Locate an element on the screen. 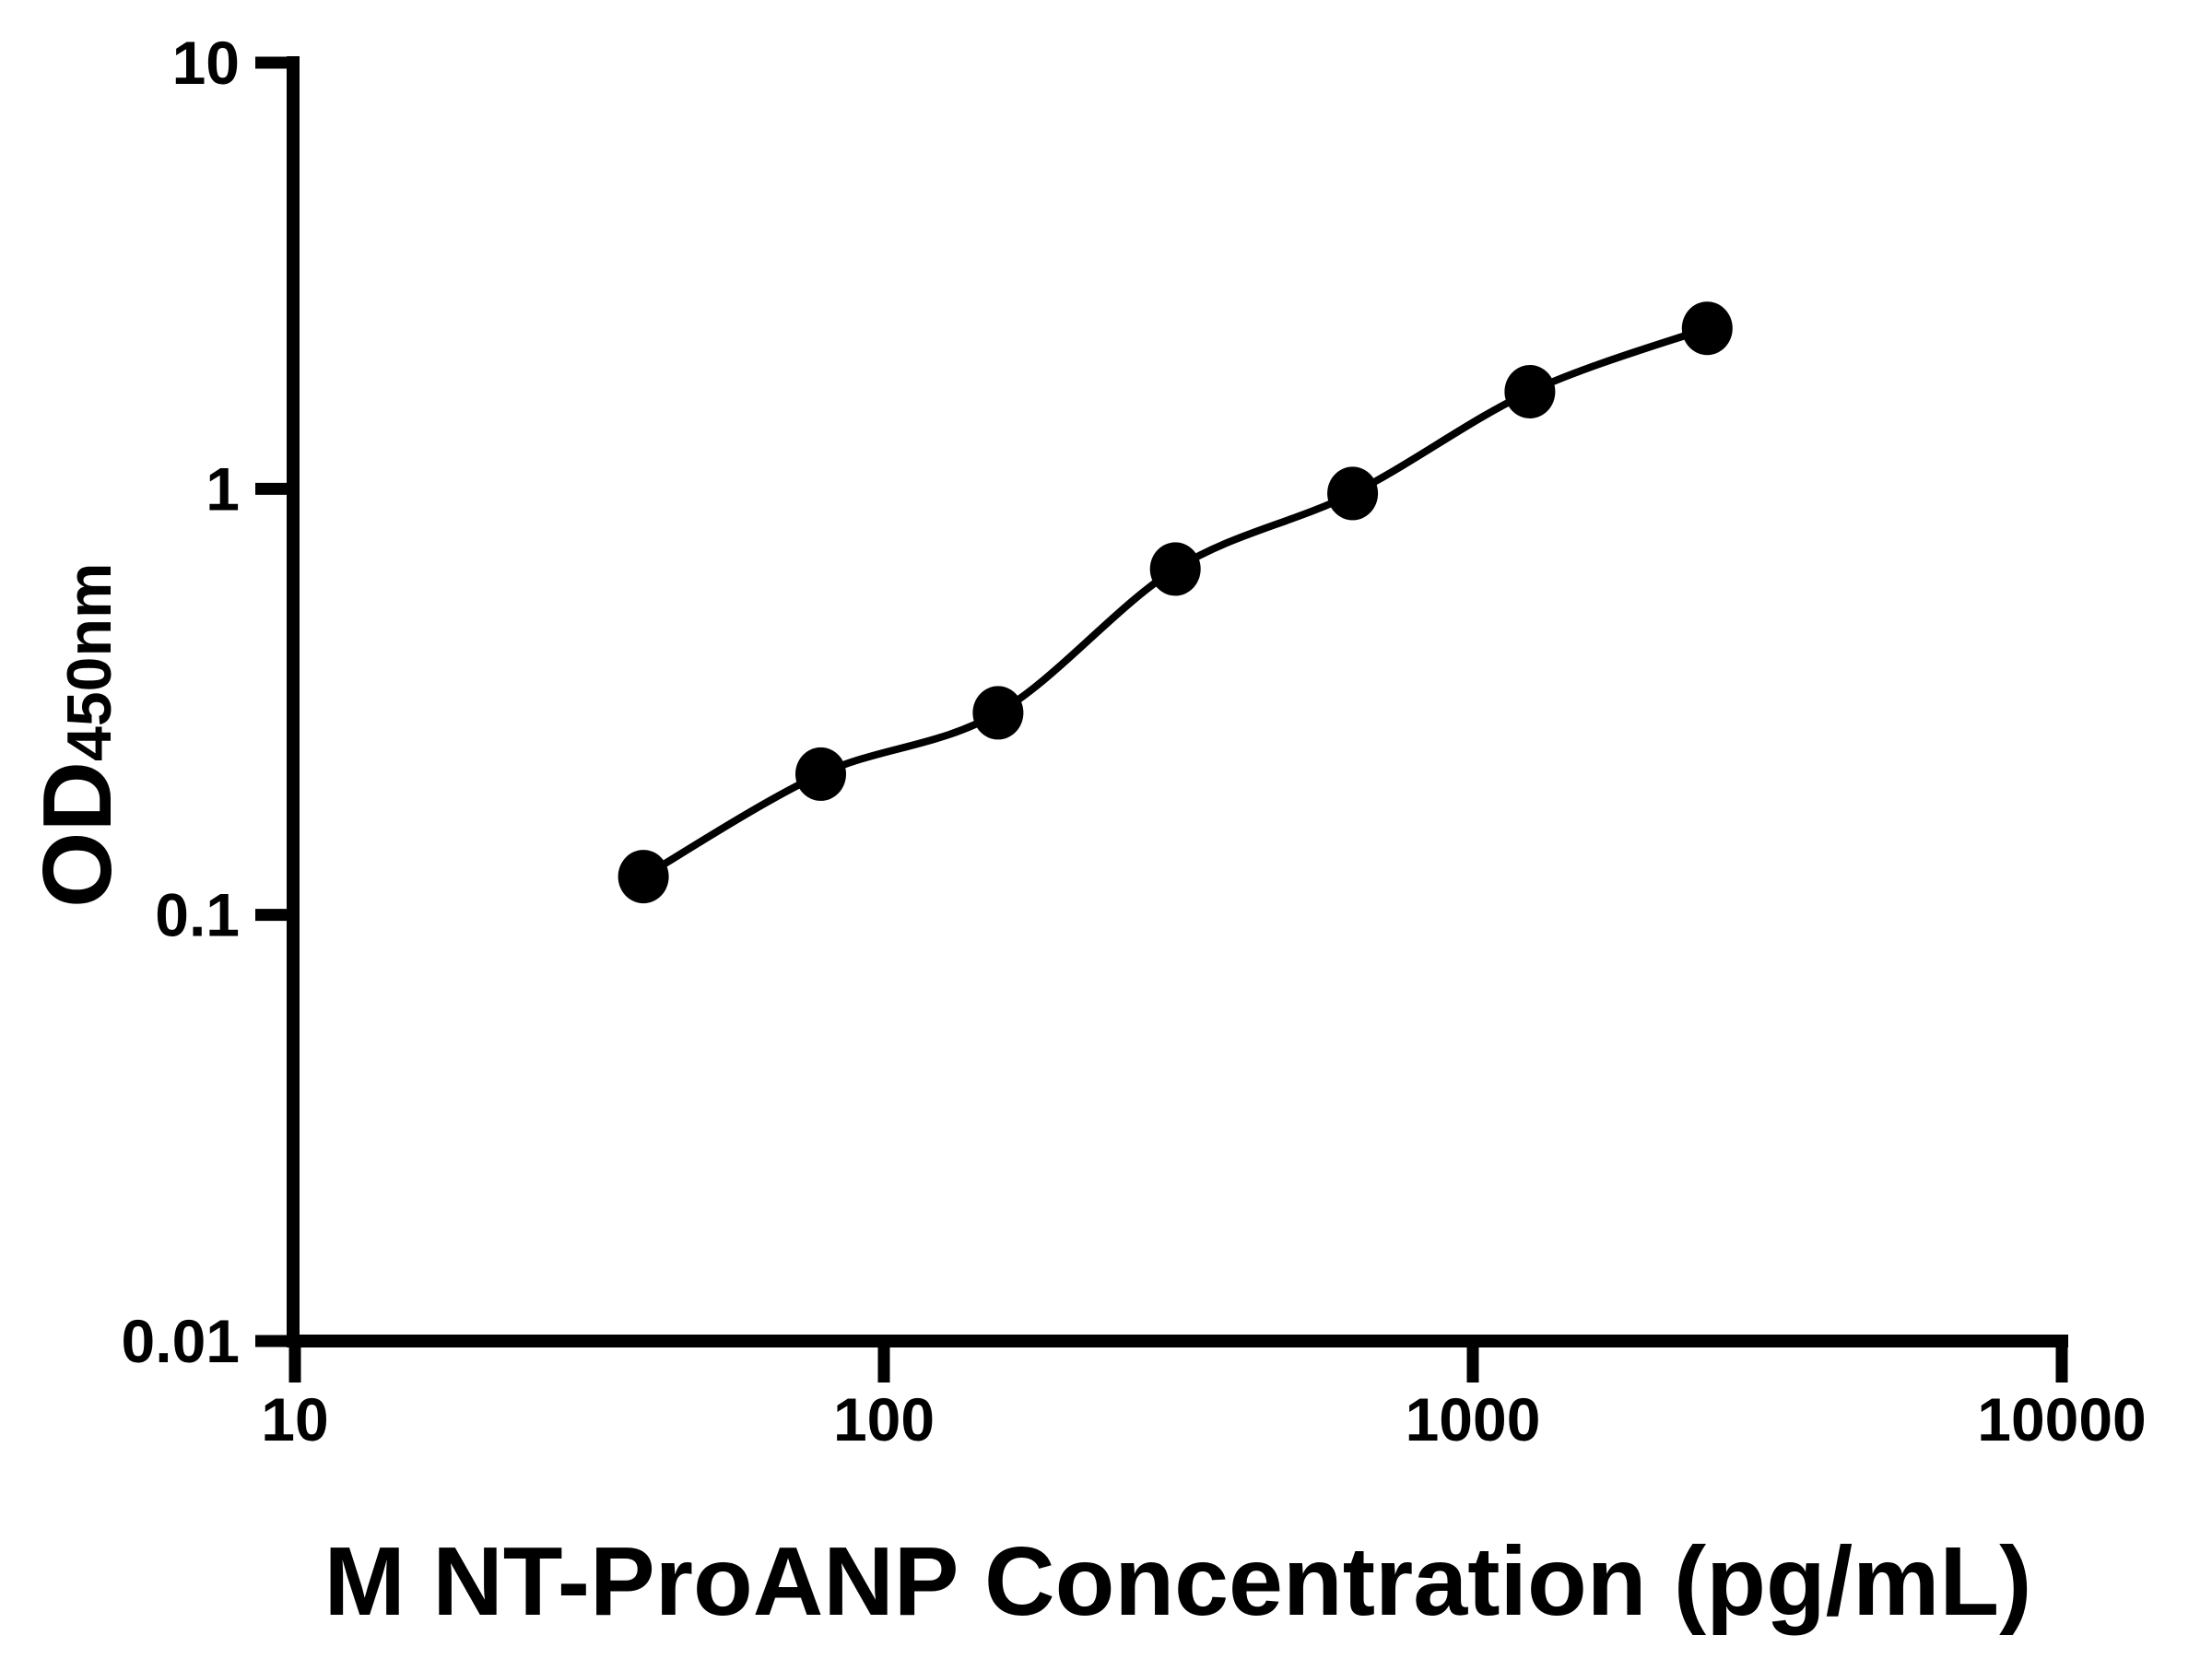  x-tick-label: 10 is located at coordinates (294, 1419).